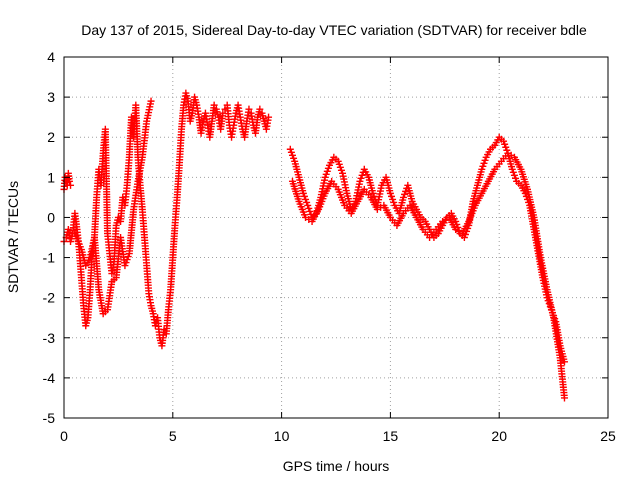  Describe the element at coordinates (49, 298) in the screenshot. I see `y-tick-label: -2` at that location.